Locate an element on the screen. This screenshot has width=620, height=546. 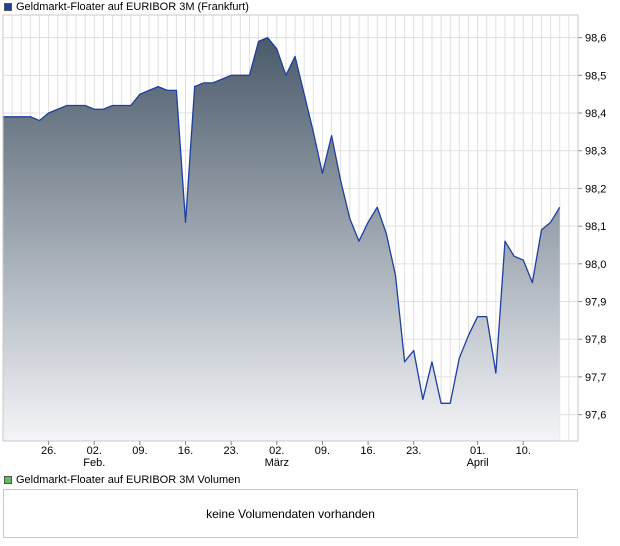
volume-panel: keine Volumendaten vorhanden is located at coordinates (290, 513).